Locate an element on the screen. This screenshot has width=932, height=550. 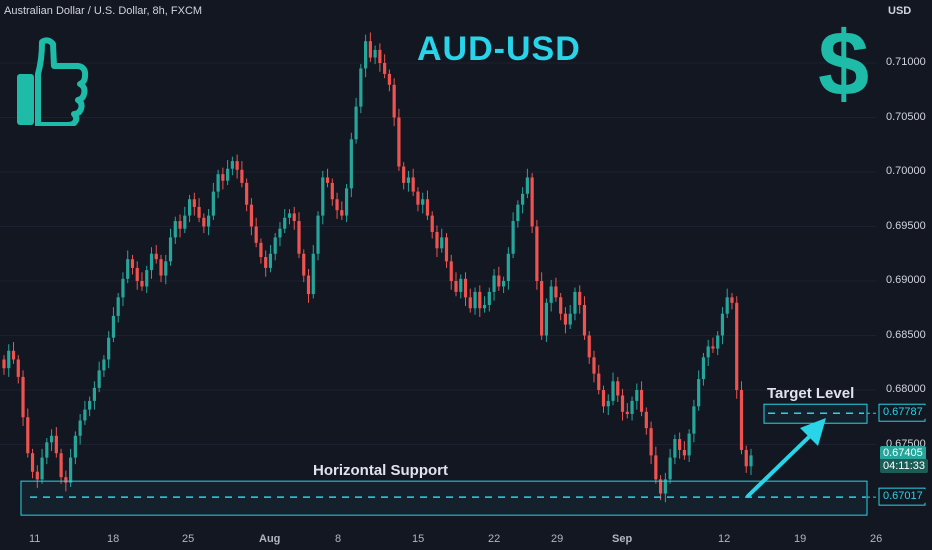
x-tick-label: 11 is located at coordinates (35, 539).